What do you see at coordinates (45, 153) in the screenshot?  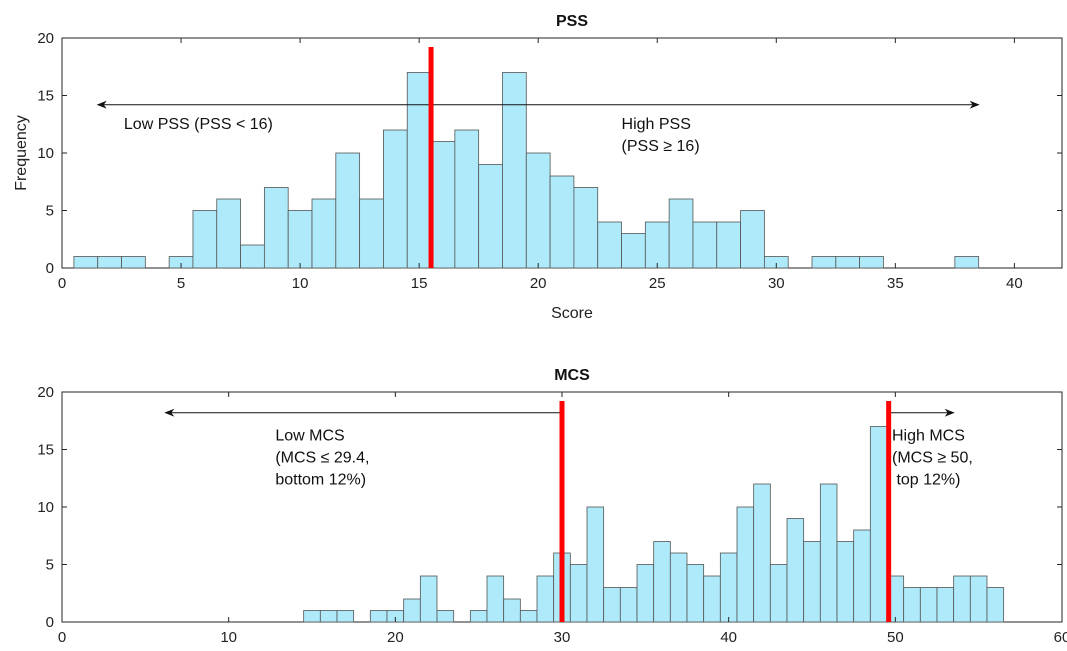 I see `y-tick-label: 10` at bounding box center [45, 153].